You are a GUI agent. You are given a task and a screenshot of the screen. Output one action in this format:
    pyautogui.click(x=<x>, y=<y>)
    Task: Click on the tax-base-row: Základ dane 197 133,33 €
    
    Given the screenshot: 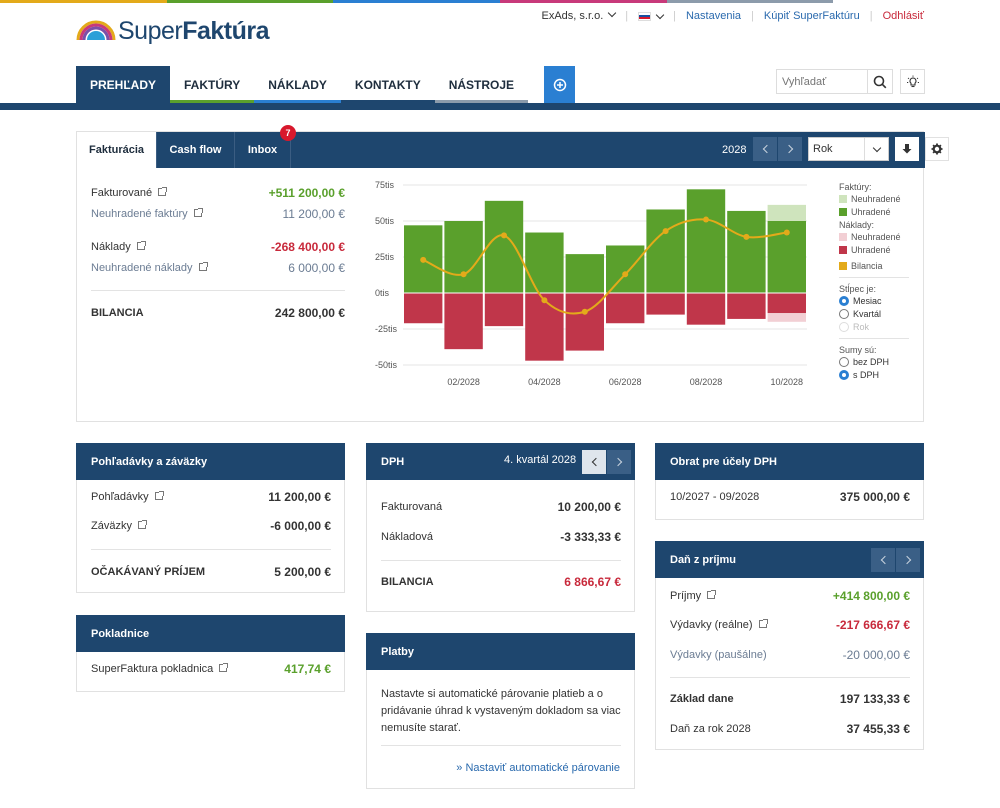 What is the action you would take?
    pyautogui.click(x=790, y=699)
    